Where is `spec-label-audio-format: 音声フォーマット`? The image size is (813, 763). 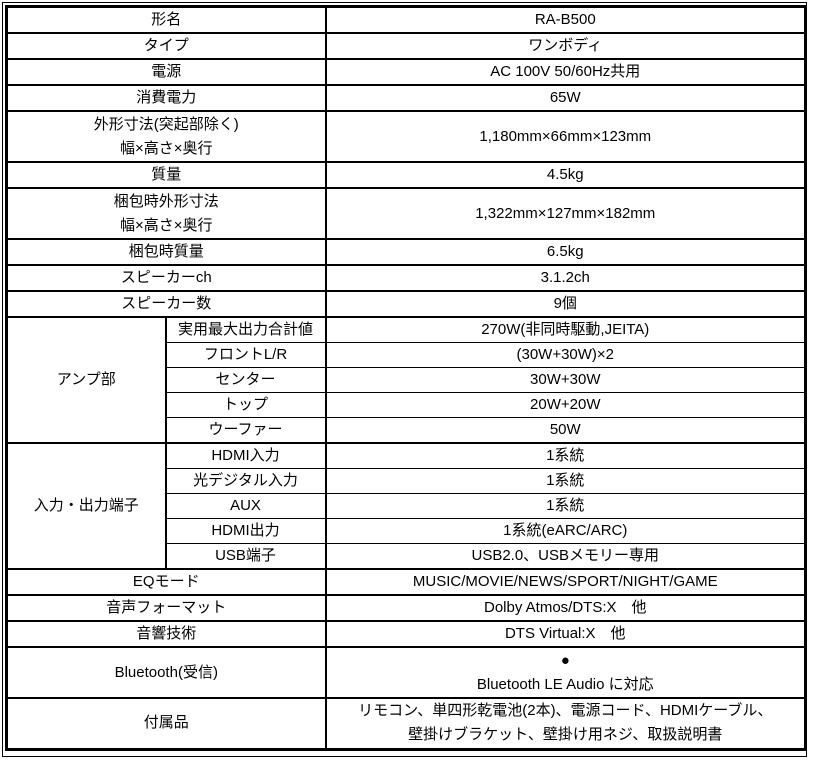 spec-label-audio-format: 音声フォーマット is located at coordinates (166, 608).